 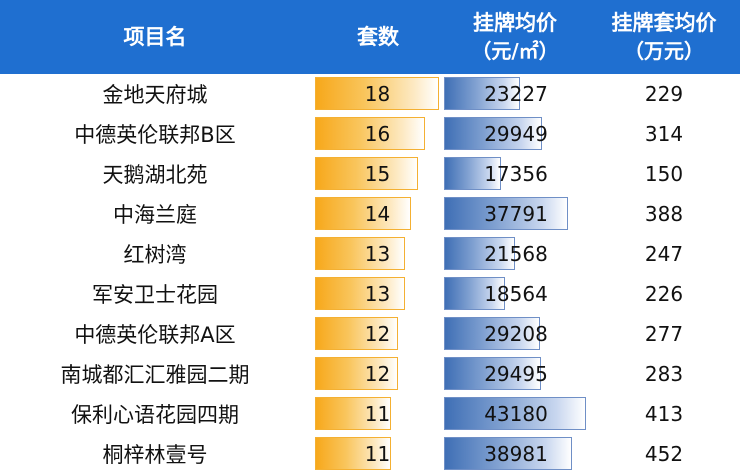 I want to click on project-name-cell-text: 南城都汇汇雅园二期, so click(x=155, y=375).